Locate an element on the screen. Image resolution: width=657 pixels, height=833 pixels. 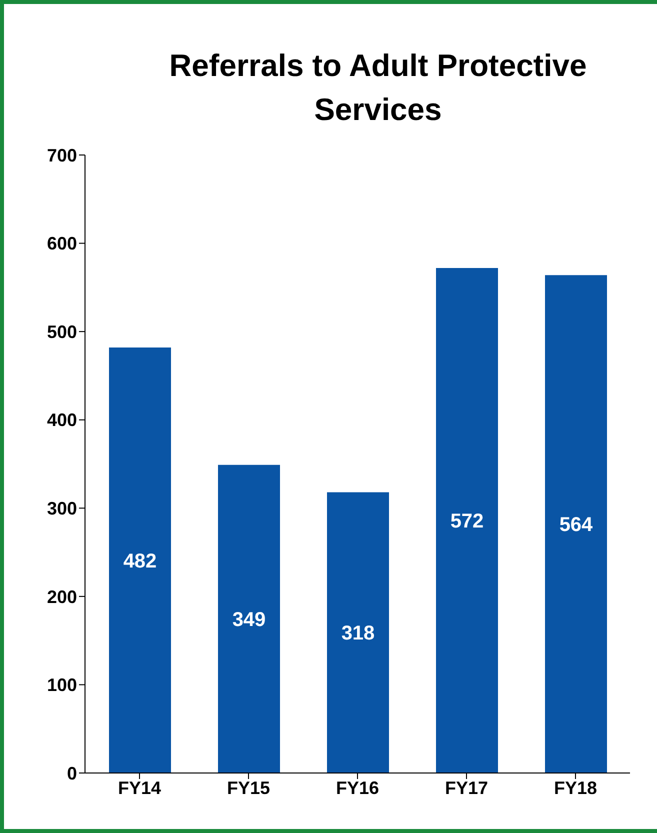
y-tick-label: 700 is located at coordinates (61, 155).